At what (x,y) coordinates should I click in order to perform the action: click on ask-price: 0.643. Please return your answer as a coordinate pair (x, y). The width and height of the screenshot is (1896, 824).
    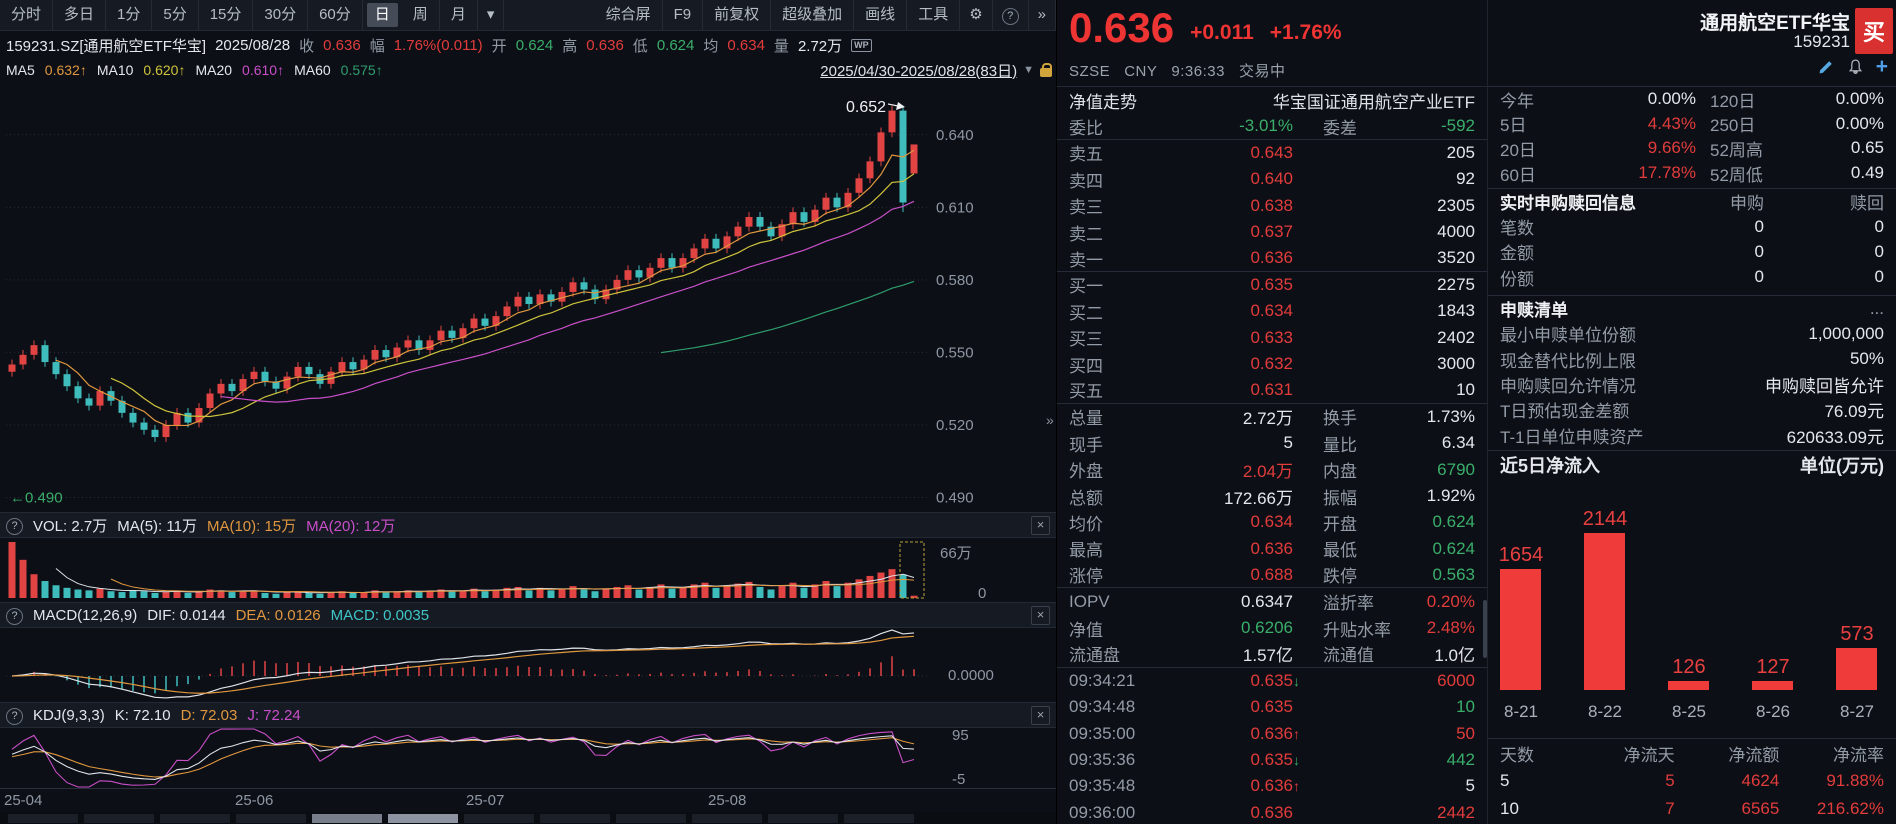
    Looking at the image, I should click on (1271, 152).